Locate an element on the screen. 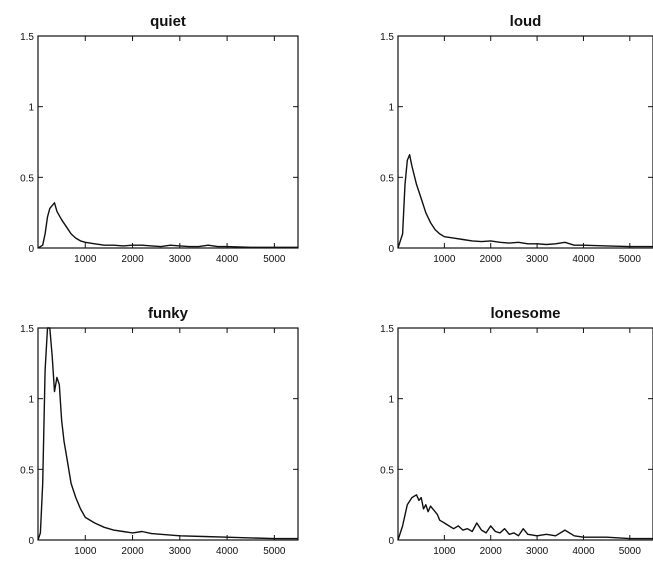  panel-title: funky is located at coordinates (168, 313).